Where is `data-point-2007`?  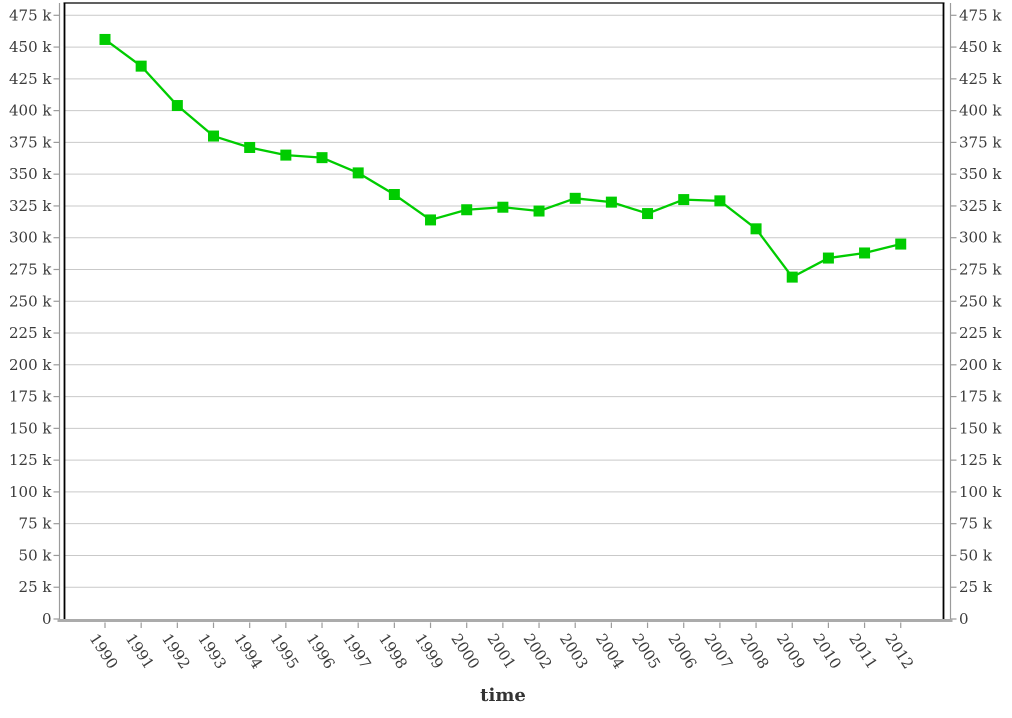
data-point-2007 is located at coordinates (720, 201).